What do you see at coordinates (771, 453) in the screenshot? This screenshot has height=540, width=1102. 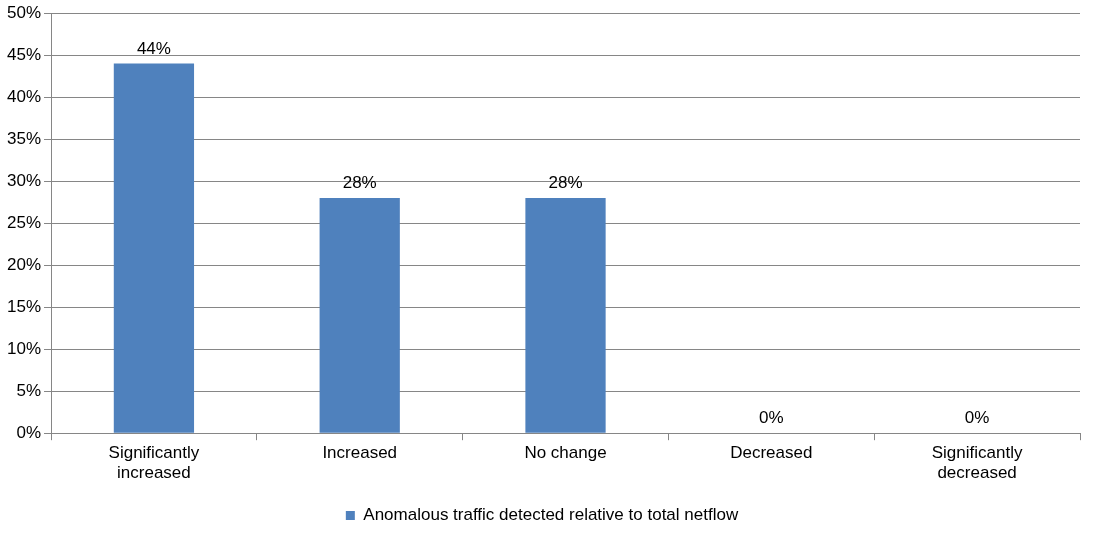 I see `x-tick-label: Decreased` at bounding box center [771, 453].